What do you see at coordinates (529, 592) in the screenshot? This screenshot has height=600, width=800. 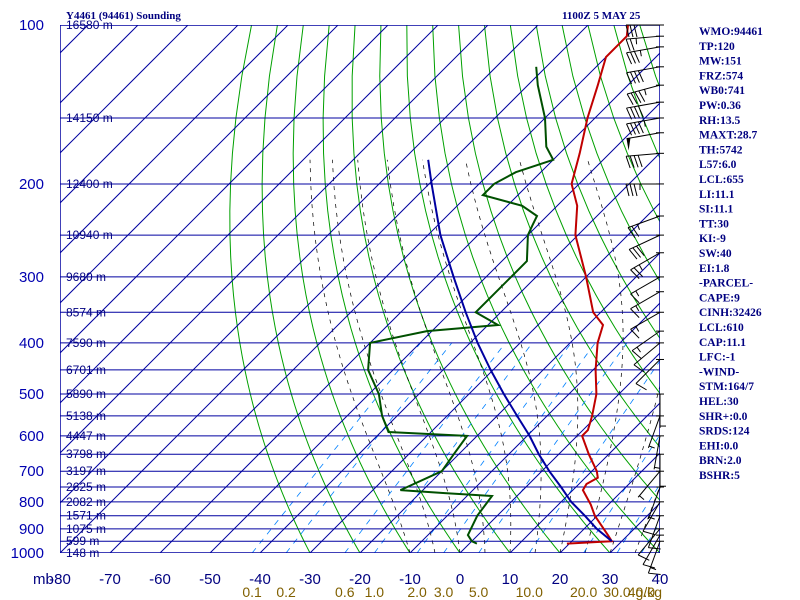 I see `mixing-ratio-tick-label: 10.0` at bounding box center [529, 592].